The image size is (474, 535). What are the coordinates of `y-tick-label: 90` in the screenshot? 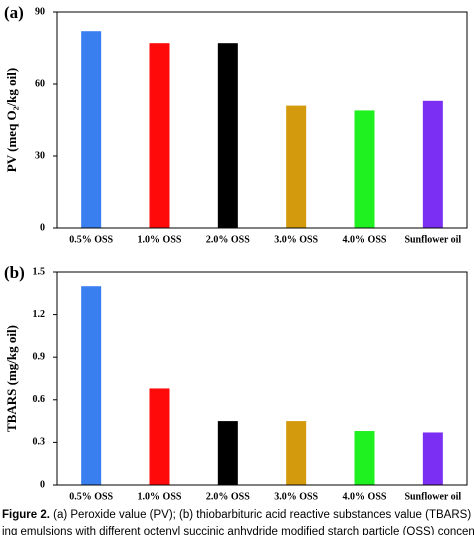 It's located at (40, 11).